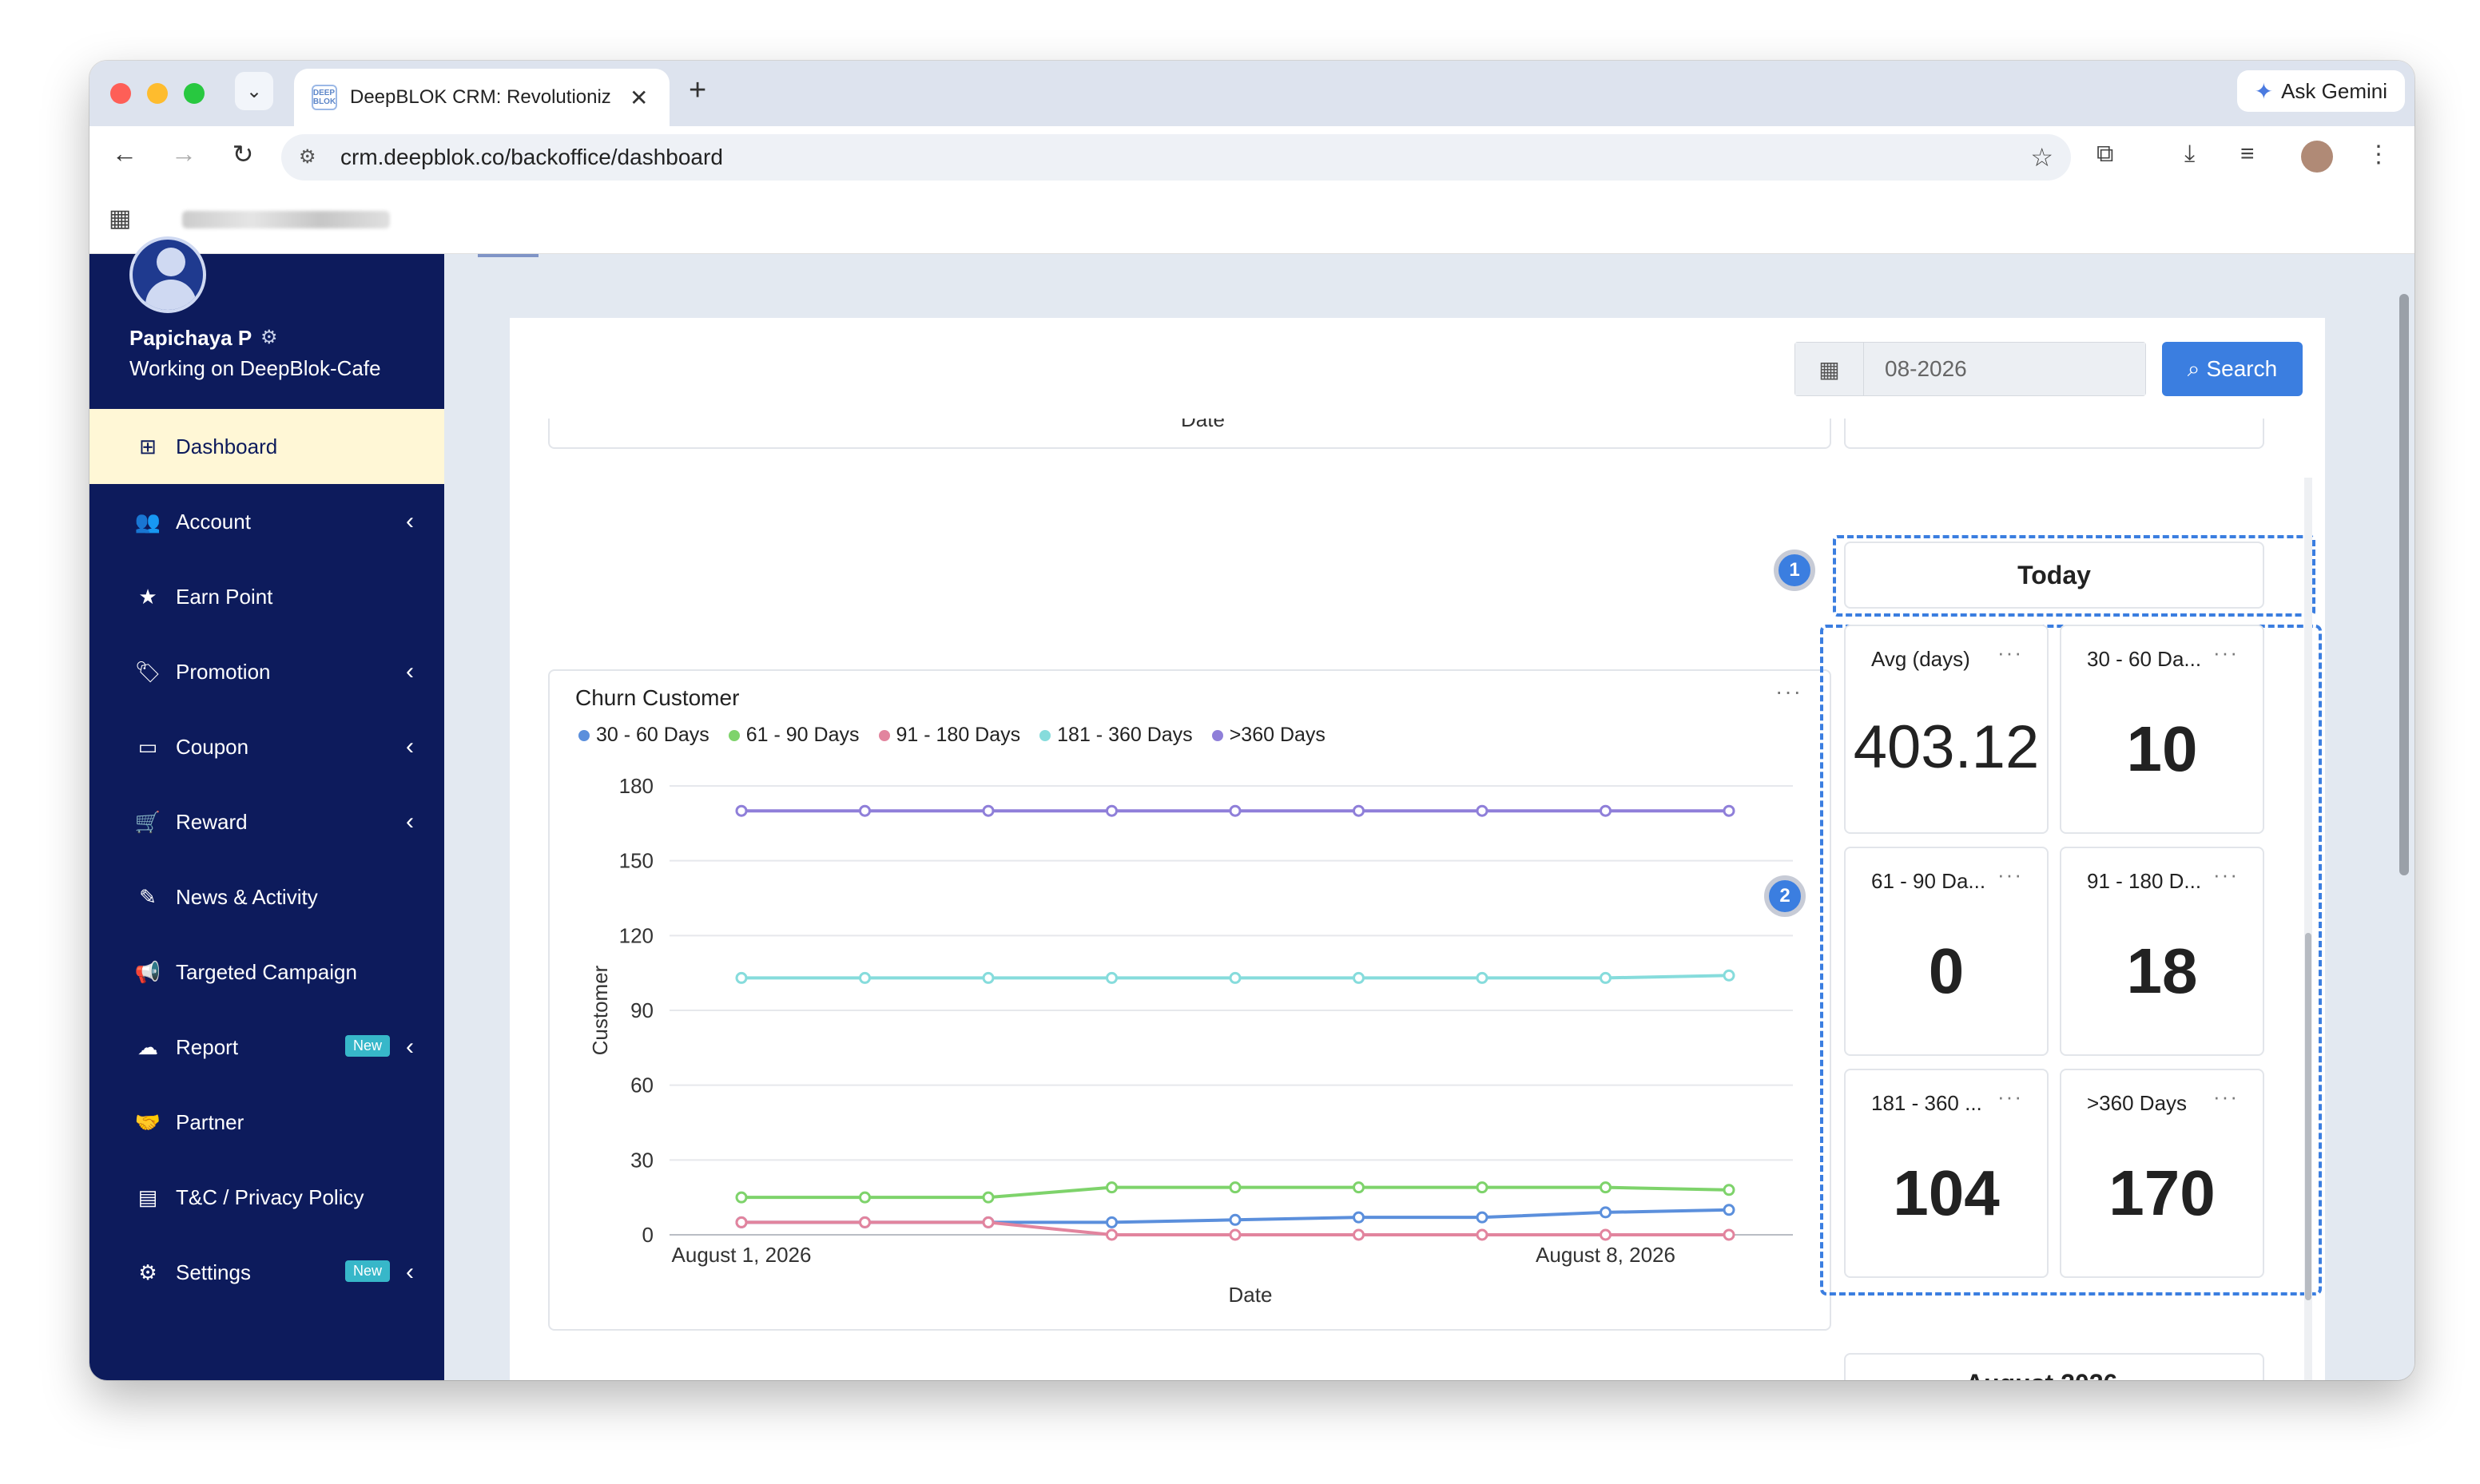 The width and height of the screenshot is (2480, 1484). I want to click on profile-avatar, so click(2317, 157).